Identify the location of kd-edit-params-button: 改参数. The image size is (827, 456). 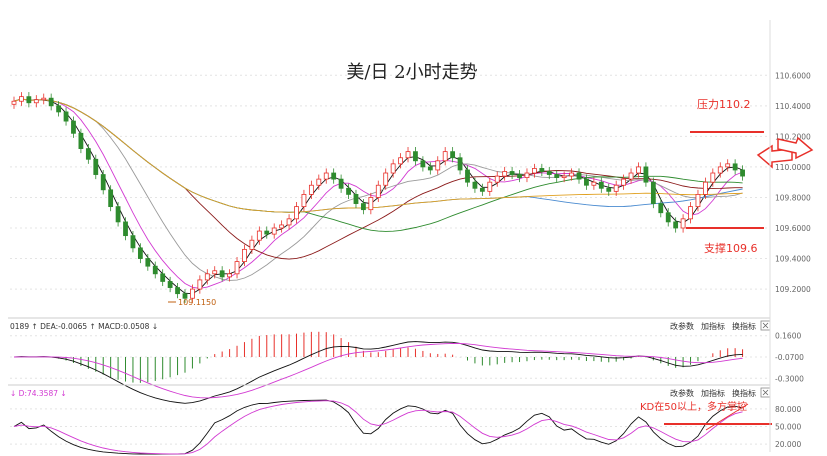
(682, 393).